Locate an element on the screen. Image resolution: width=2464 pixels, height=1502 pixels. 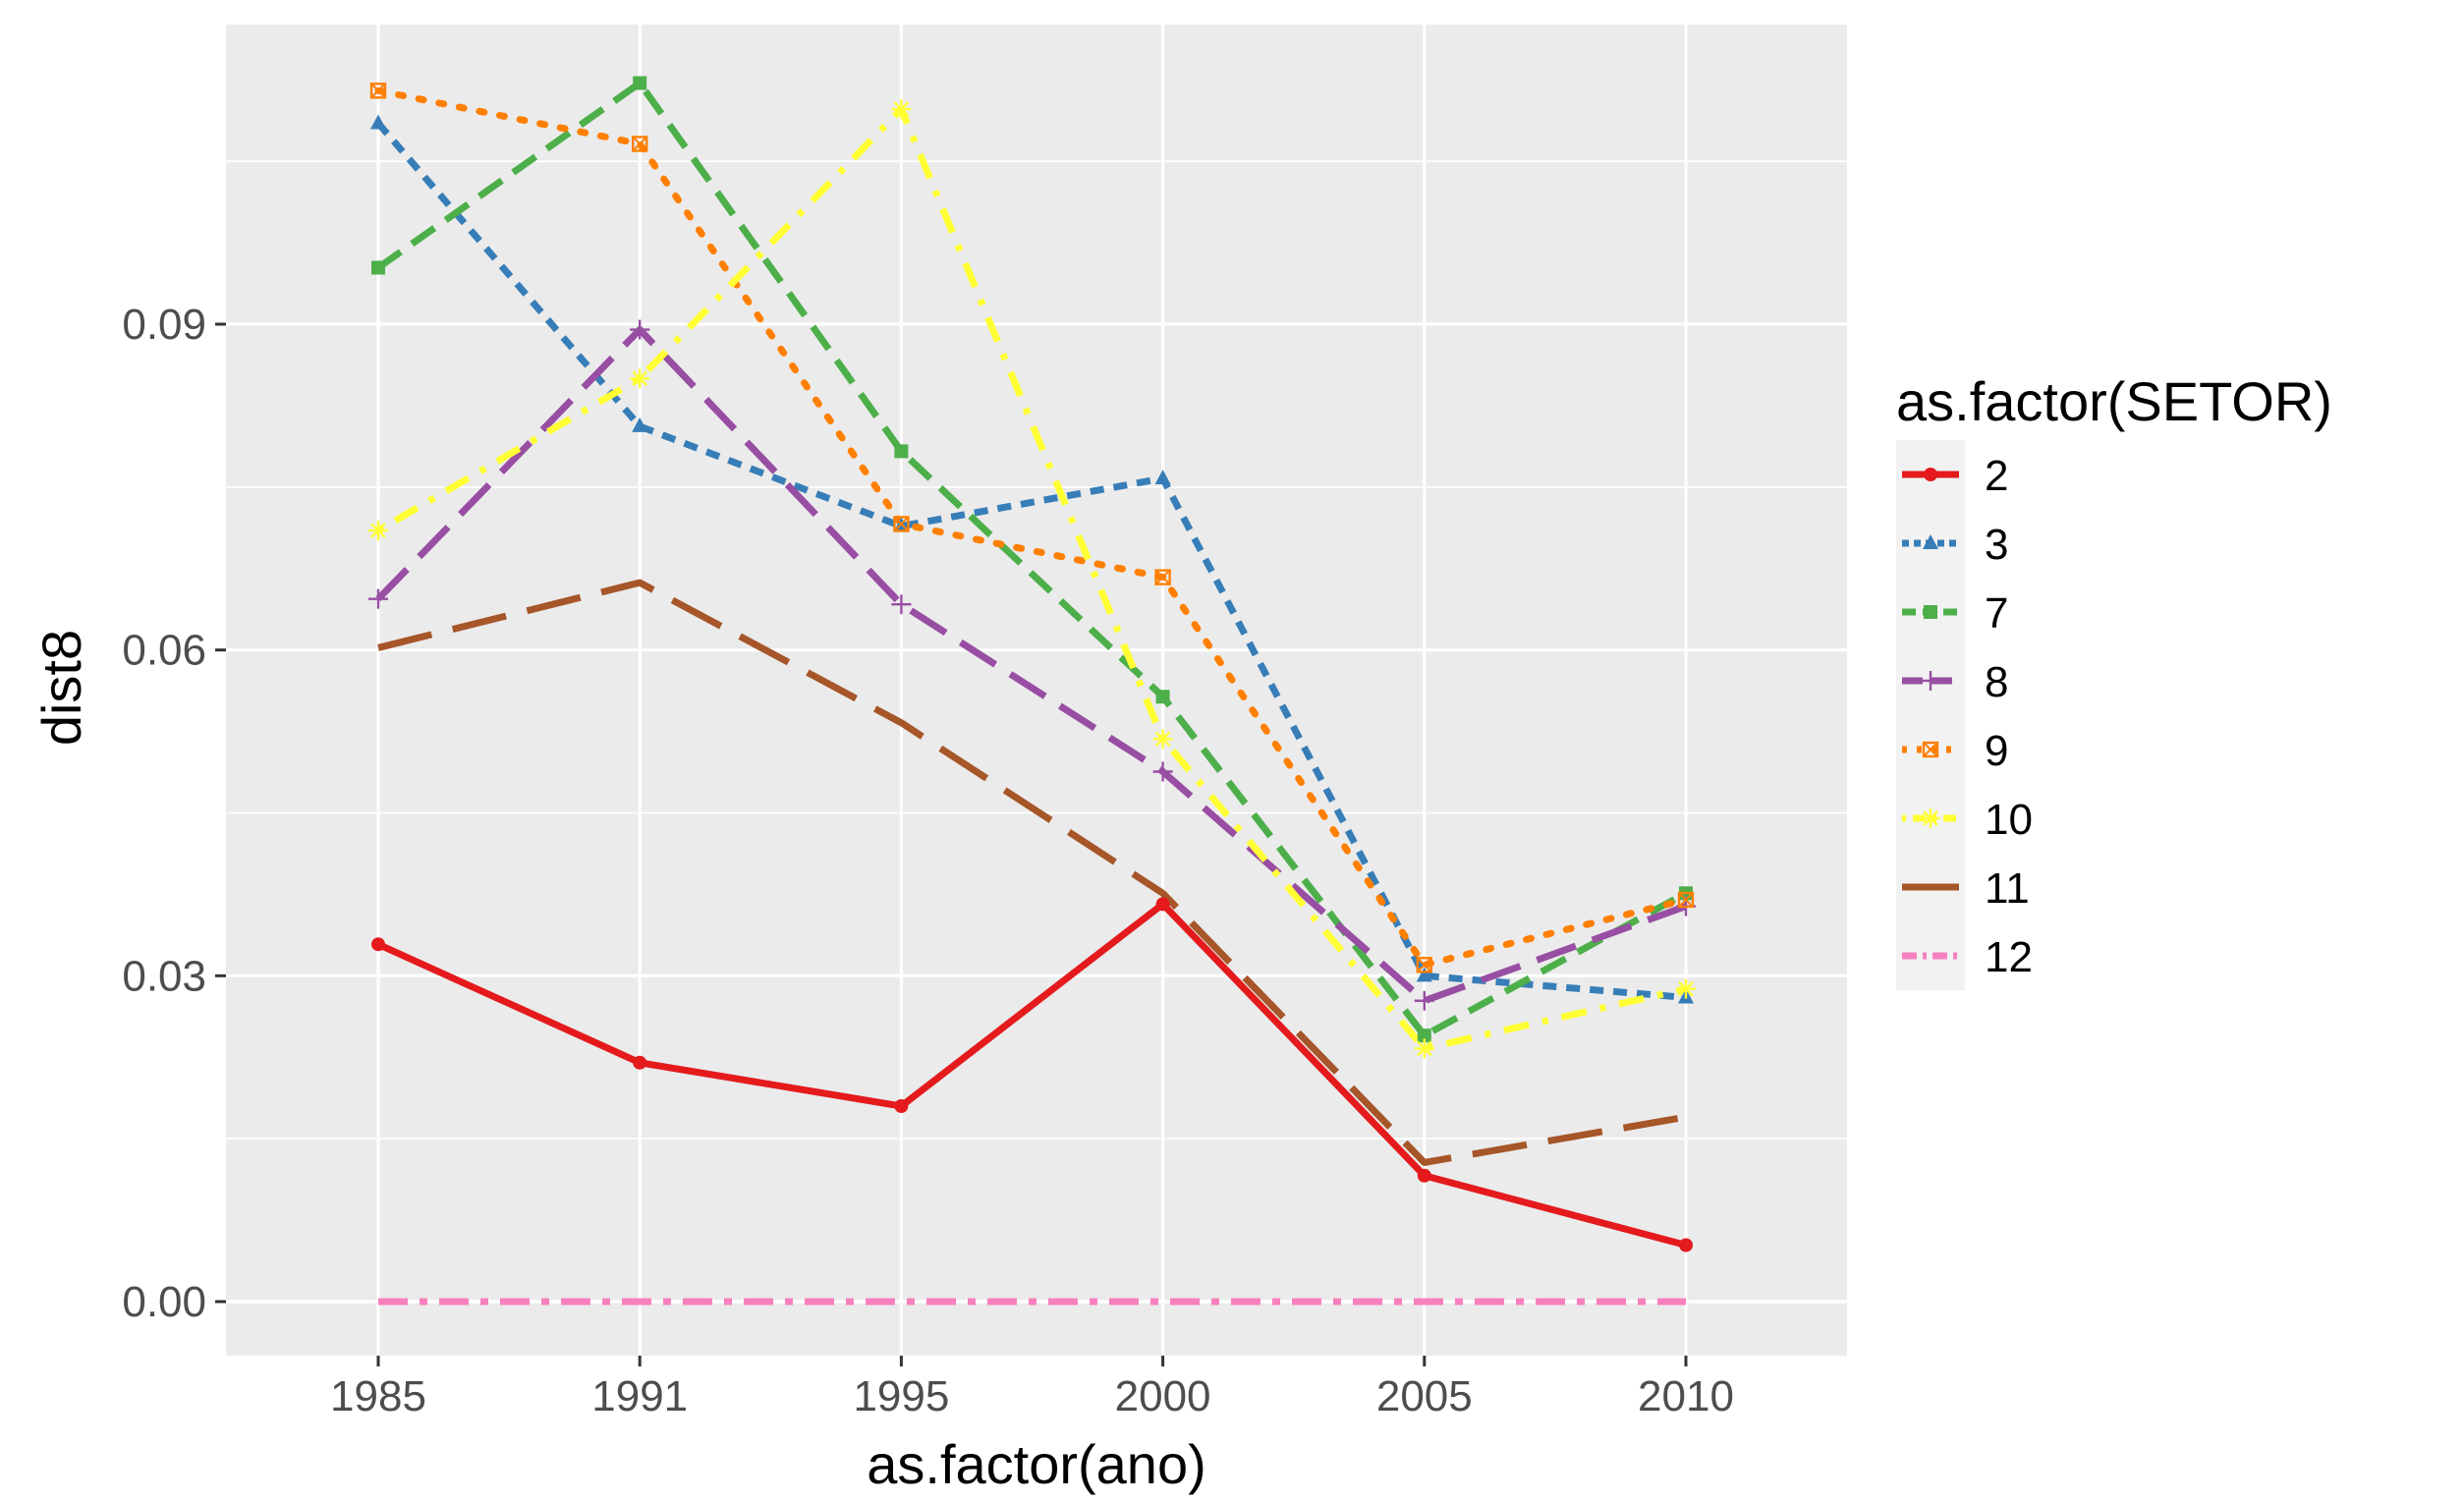
legend-label: 3 is located at coordinates (1996, 545).